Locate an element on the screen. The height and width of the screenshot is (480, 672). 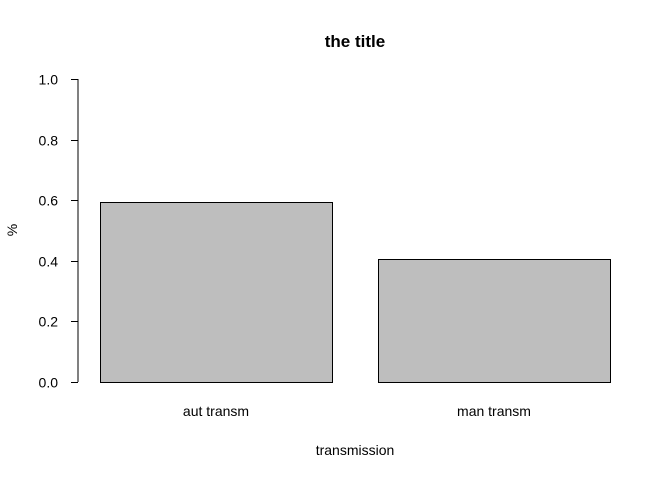
y-tick-label: 0.2 is located at coordinates (49, 322).